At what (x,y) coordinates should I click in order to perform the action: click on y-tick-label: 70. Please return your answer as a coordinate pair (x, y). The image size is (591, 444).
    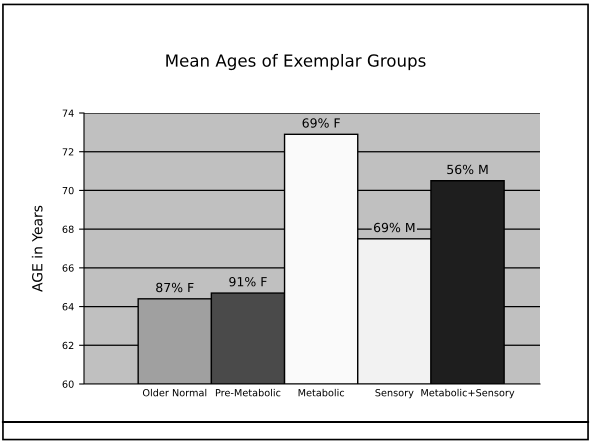
    Looking at the image, I should click on (68, 190).